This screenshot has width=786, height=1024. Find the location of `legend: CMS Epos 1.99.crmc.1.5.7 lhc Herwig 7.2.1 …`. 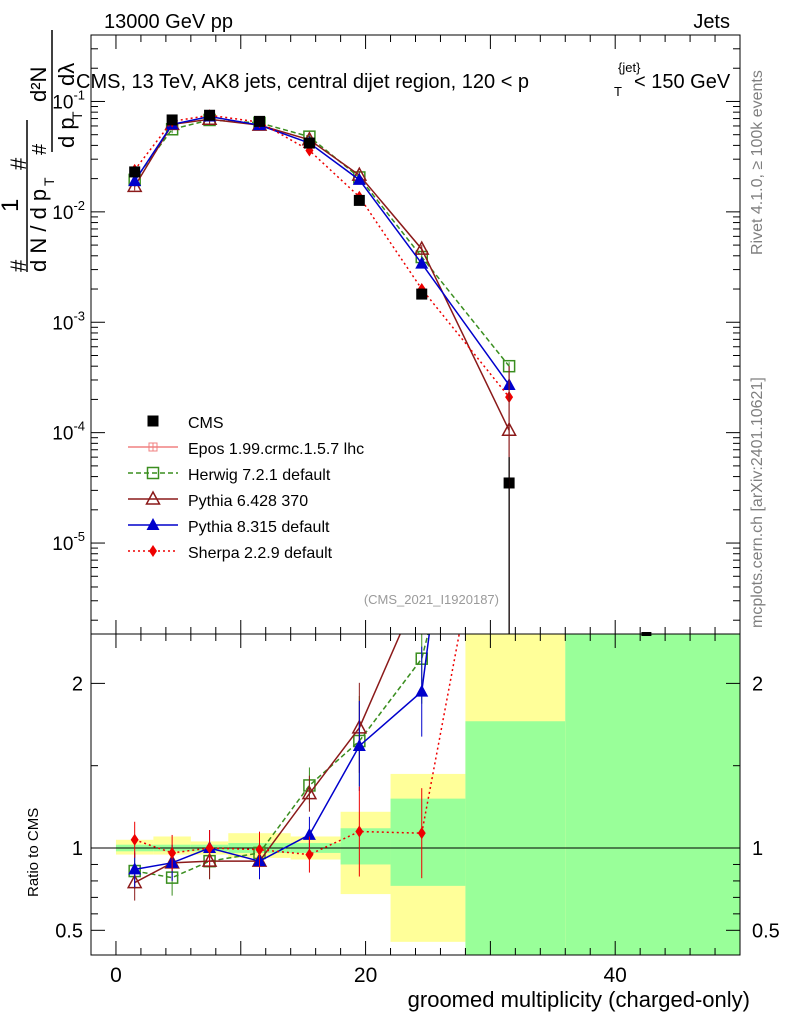

legend: CMS Epos 1.99.crmc.1.5.7 lhc Herwig 7.2.1 … is located at coordinates (246, 488).